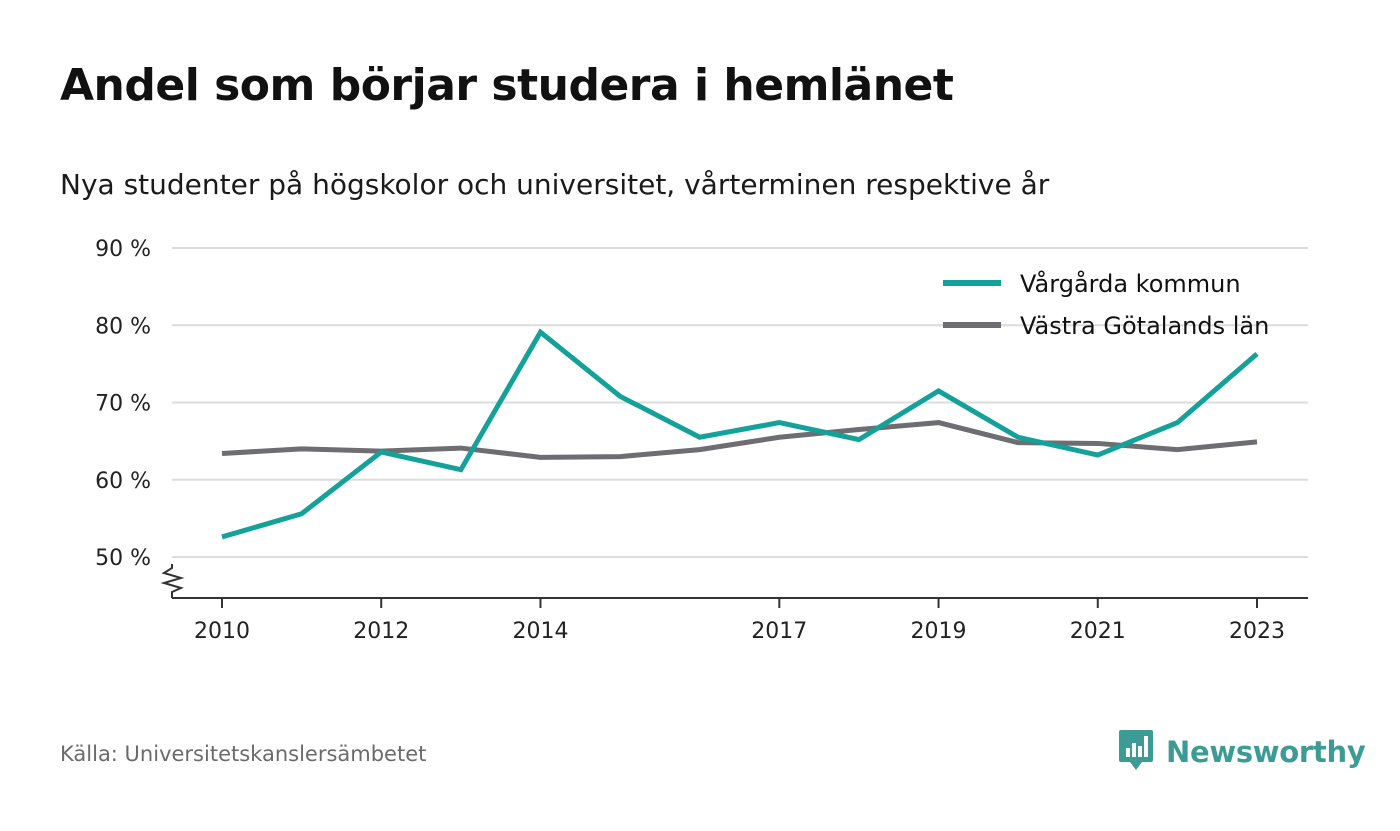 The height and width of the screenshot is (831, 1400). What do you see at coordinates (243, 754) in the screenshot?
I see `source-note: Källa: Universitetskanslersämbetet` at bounding box center [243, 754].